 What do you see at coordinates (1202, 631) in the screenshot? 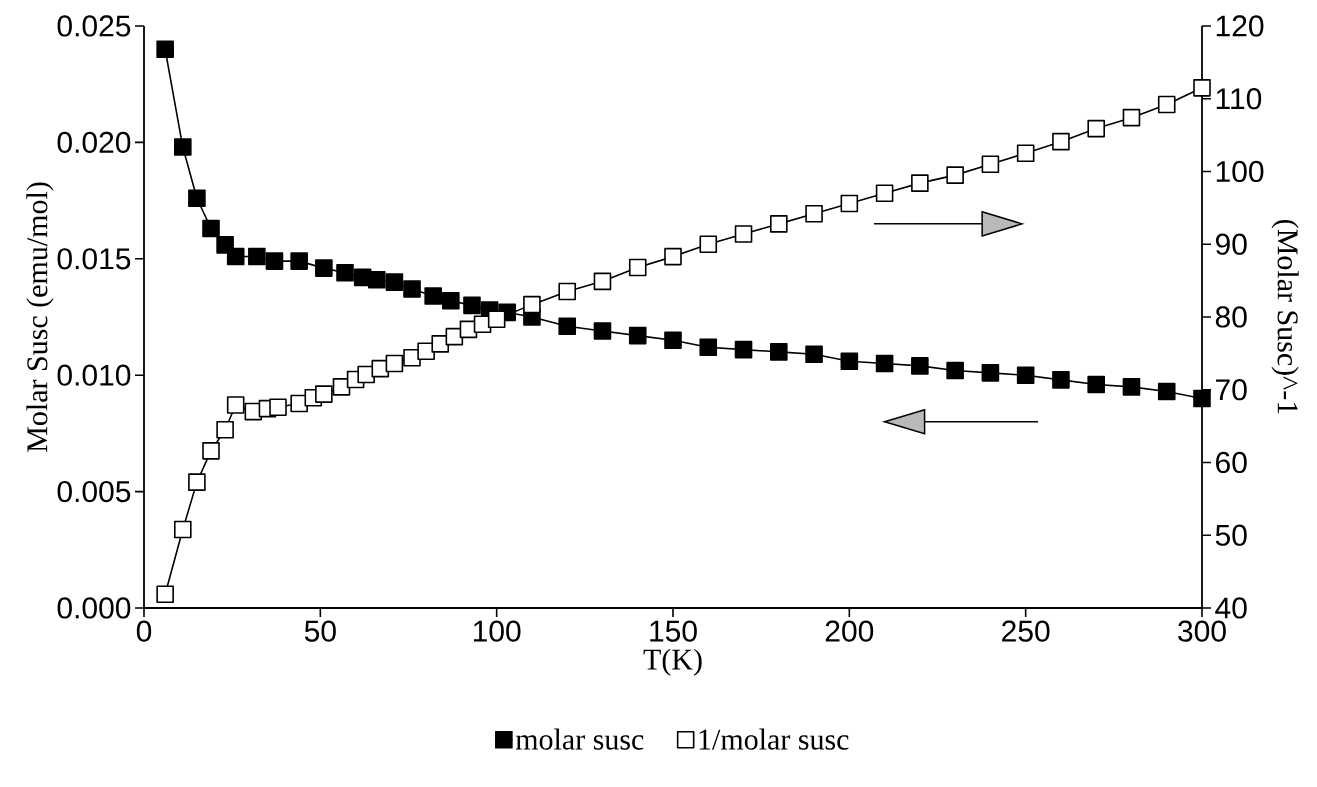
I see `x-tick-label: 300` at bounding box center [1202, 631].